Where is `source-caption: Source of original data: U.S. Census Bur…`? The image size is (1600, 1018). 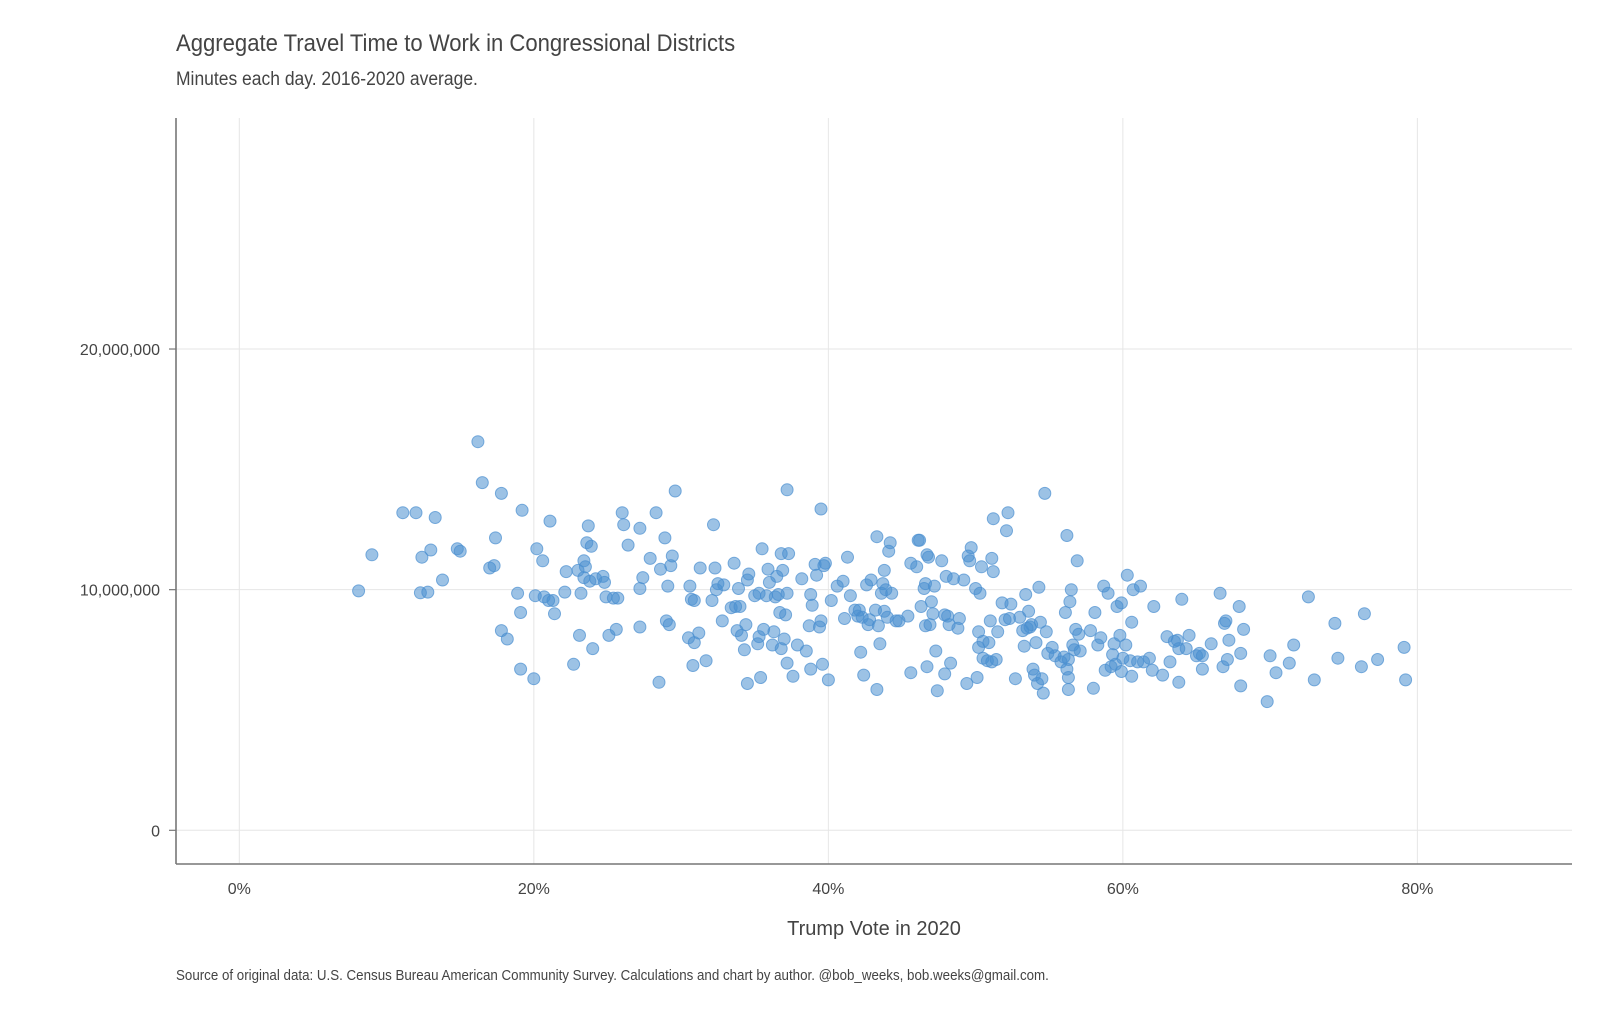 source-caption: Source of original data: U.S. Census Bur… is located at coordinates (612, 976).